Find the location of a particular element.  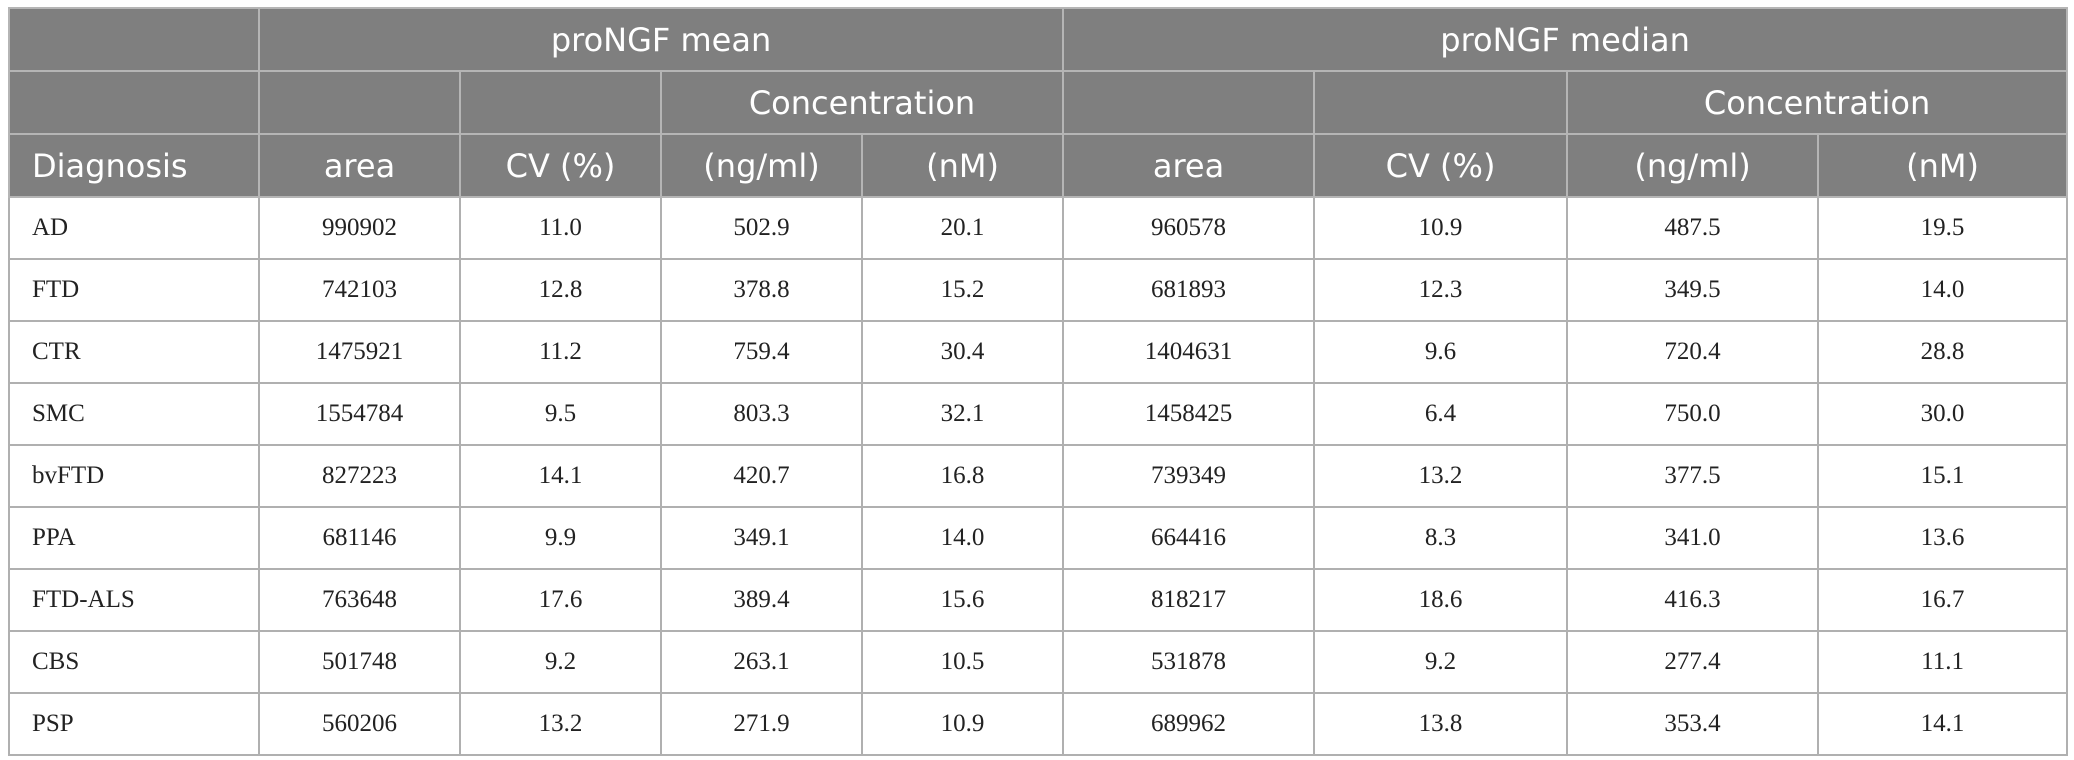

cell: 560206 is located at coordinates (359, 724).